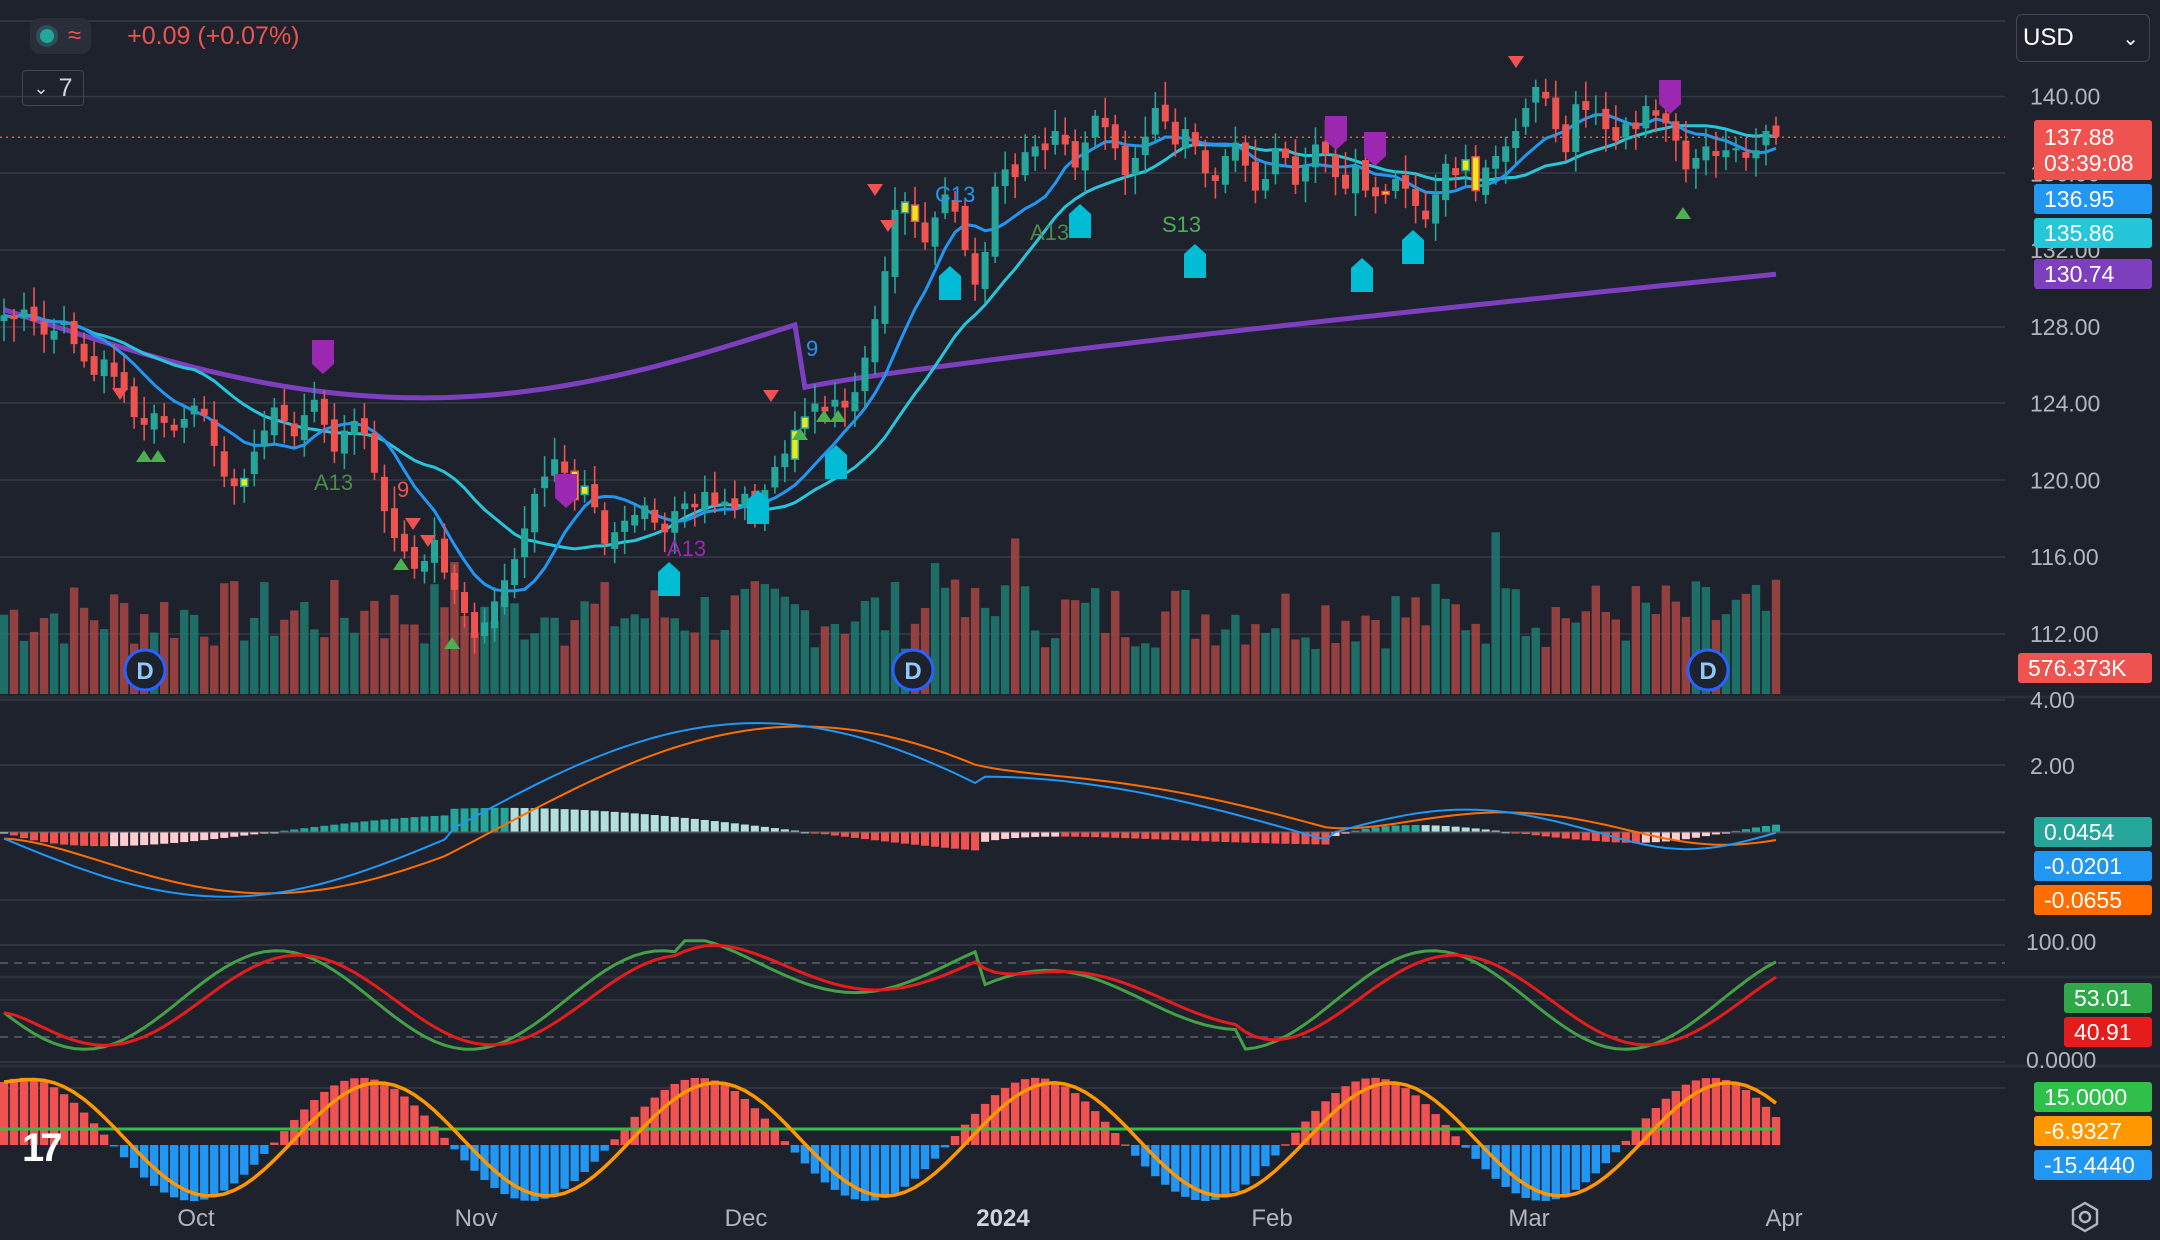 The height and width of the screenshot is (1240, 2160). What do you see at coordinates (42, 1148) in the screenshot?
I see `tradingview-logo: 17` at bounding box center [42, 1148].